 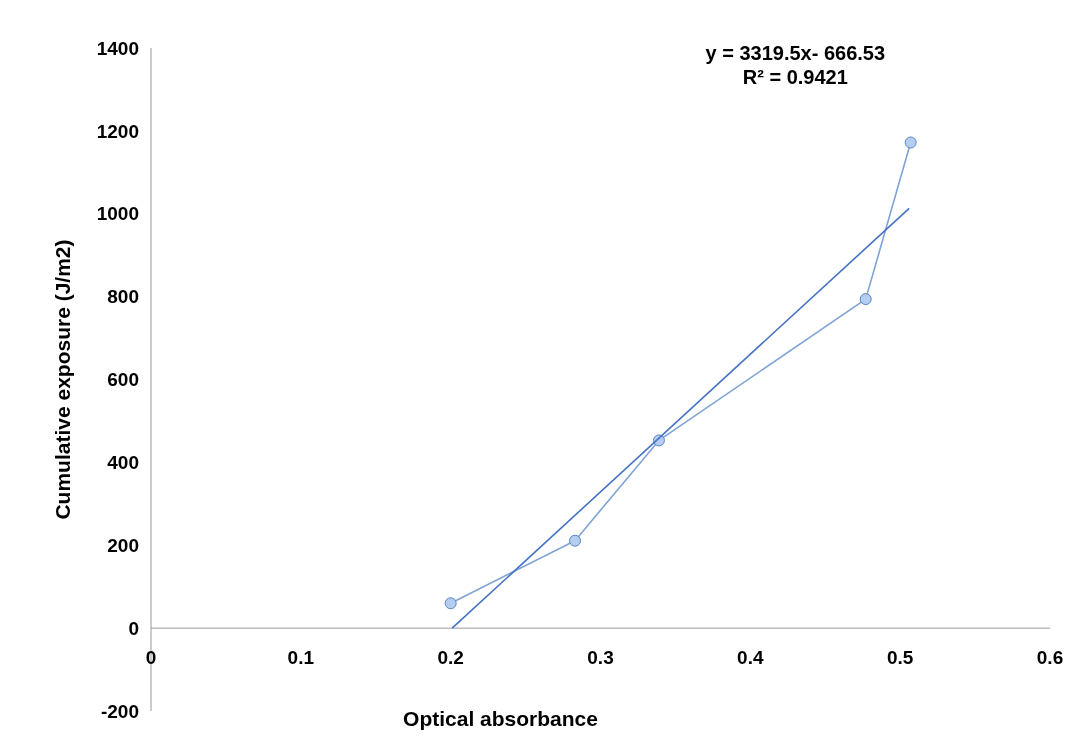 What do you see at coordinates (1050, 658) in the screenshot?
I see `x-tick-label: 0.6` at bounding box center [1050, 658].